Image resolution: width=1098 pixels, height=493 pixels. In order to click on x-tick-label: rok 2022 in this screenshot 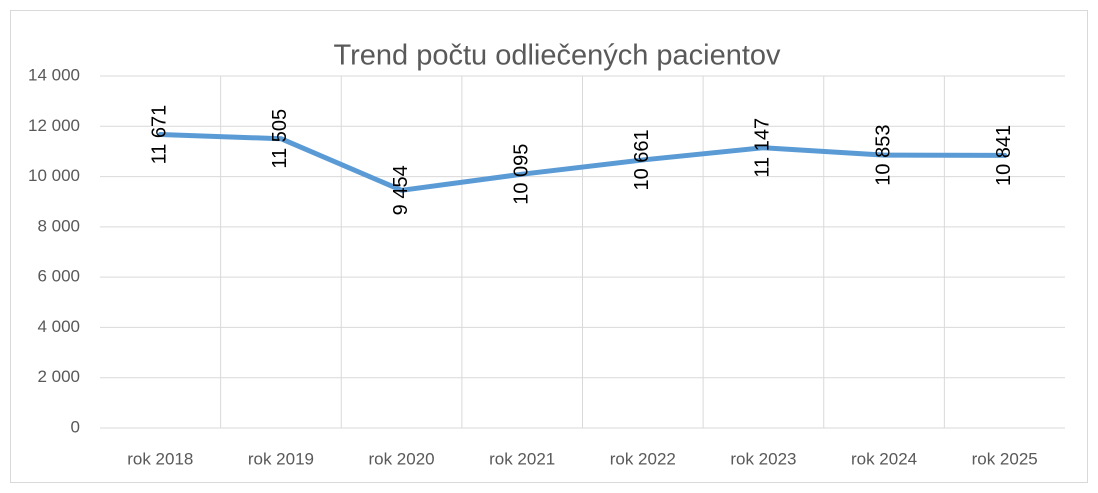, I will do `click(643, 458)`.